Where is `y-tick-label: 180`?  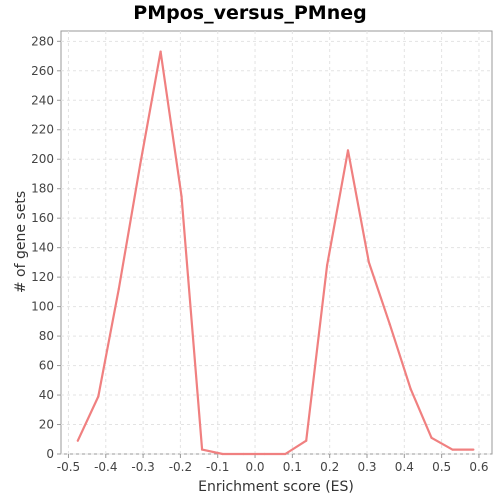
y-tick-label: 180 is located at coordinates (42, 189).